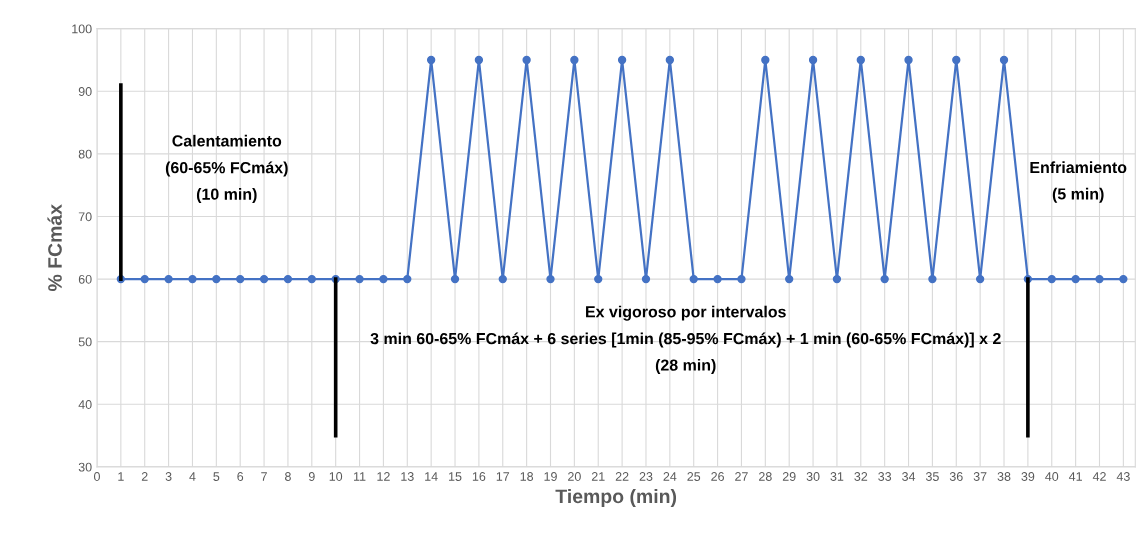 The image size is (1141, 541). Describe the element at coordinates (240, 476) in the screenshot. I see `x-tick-label: 6` at that location.